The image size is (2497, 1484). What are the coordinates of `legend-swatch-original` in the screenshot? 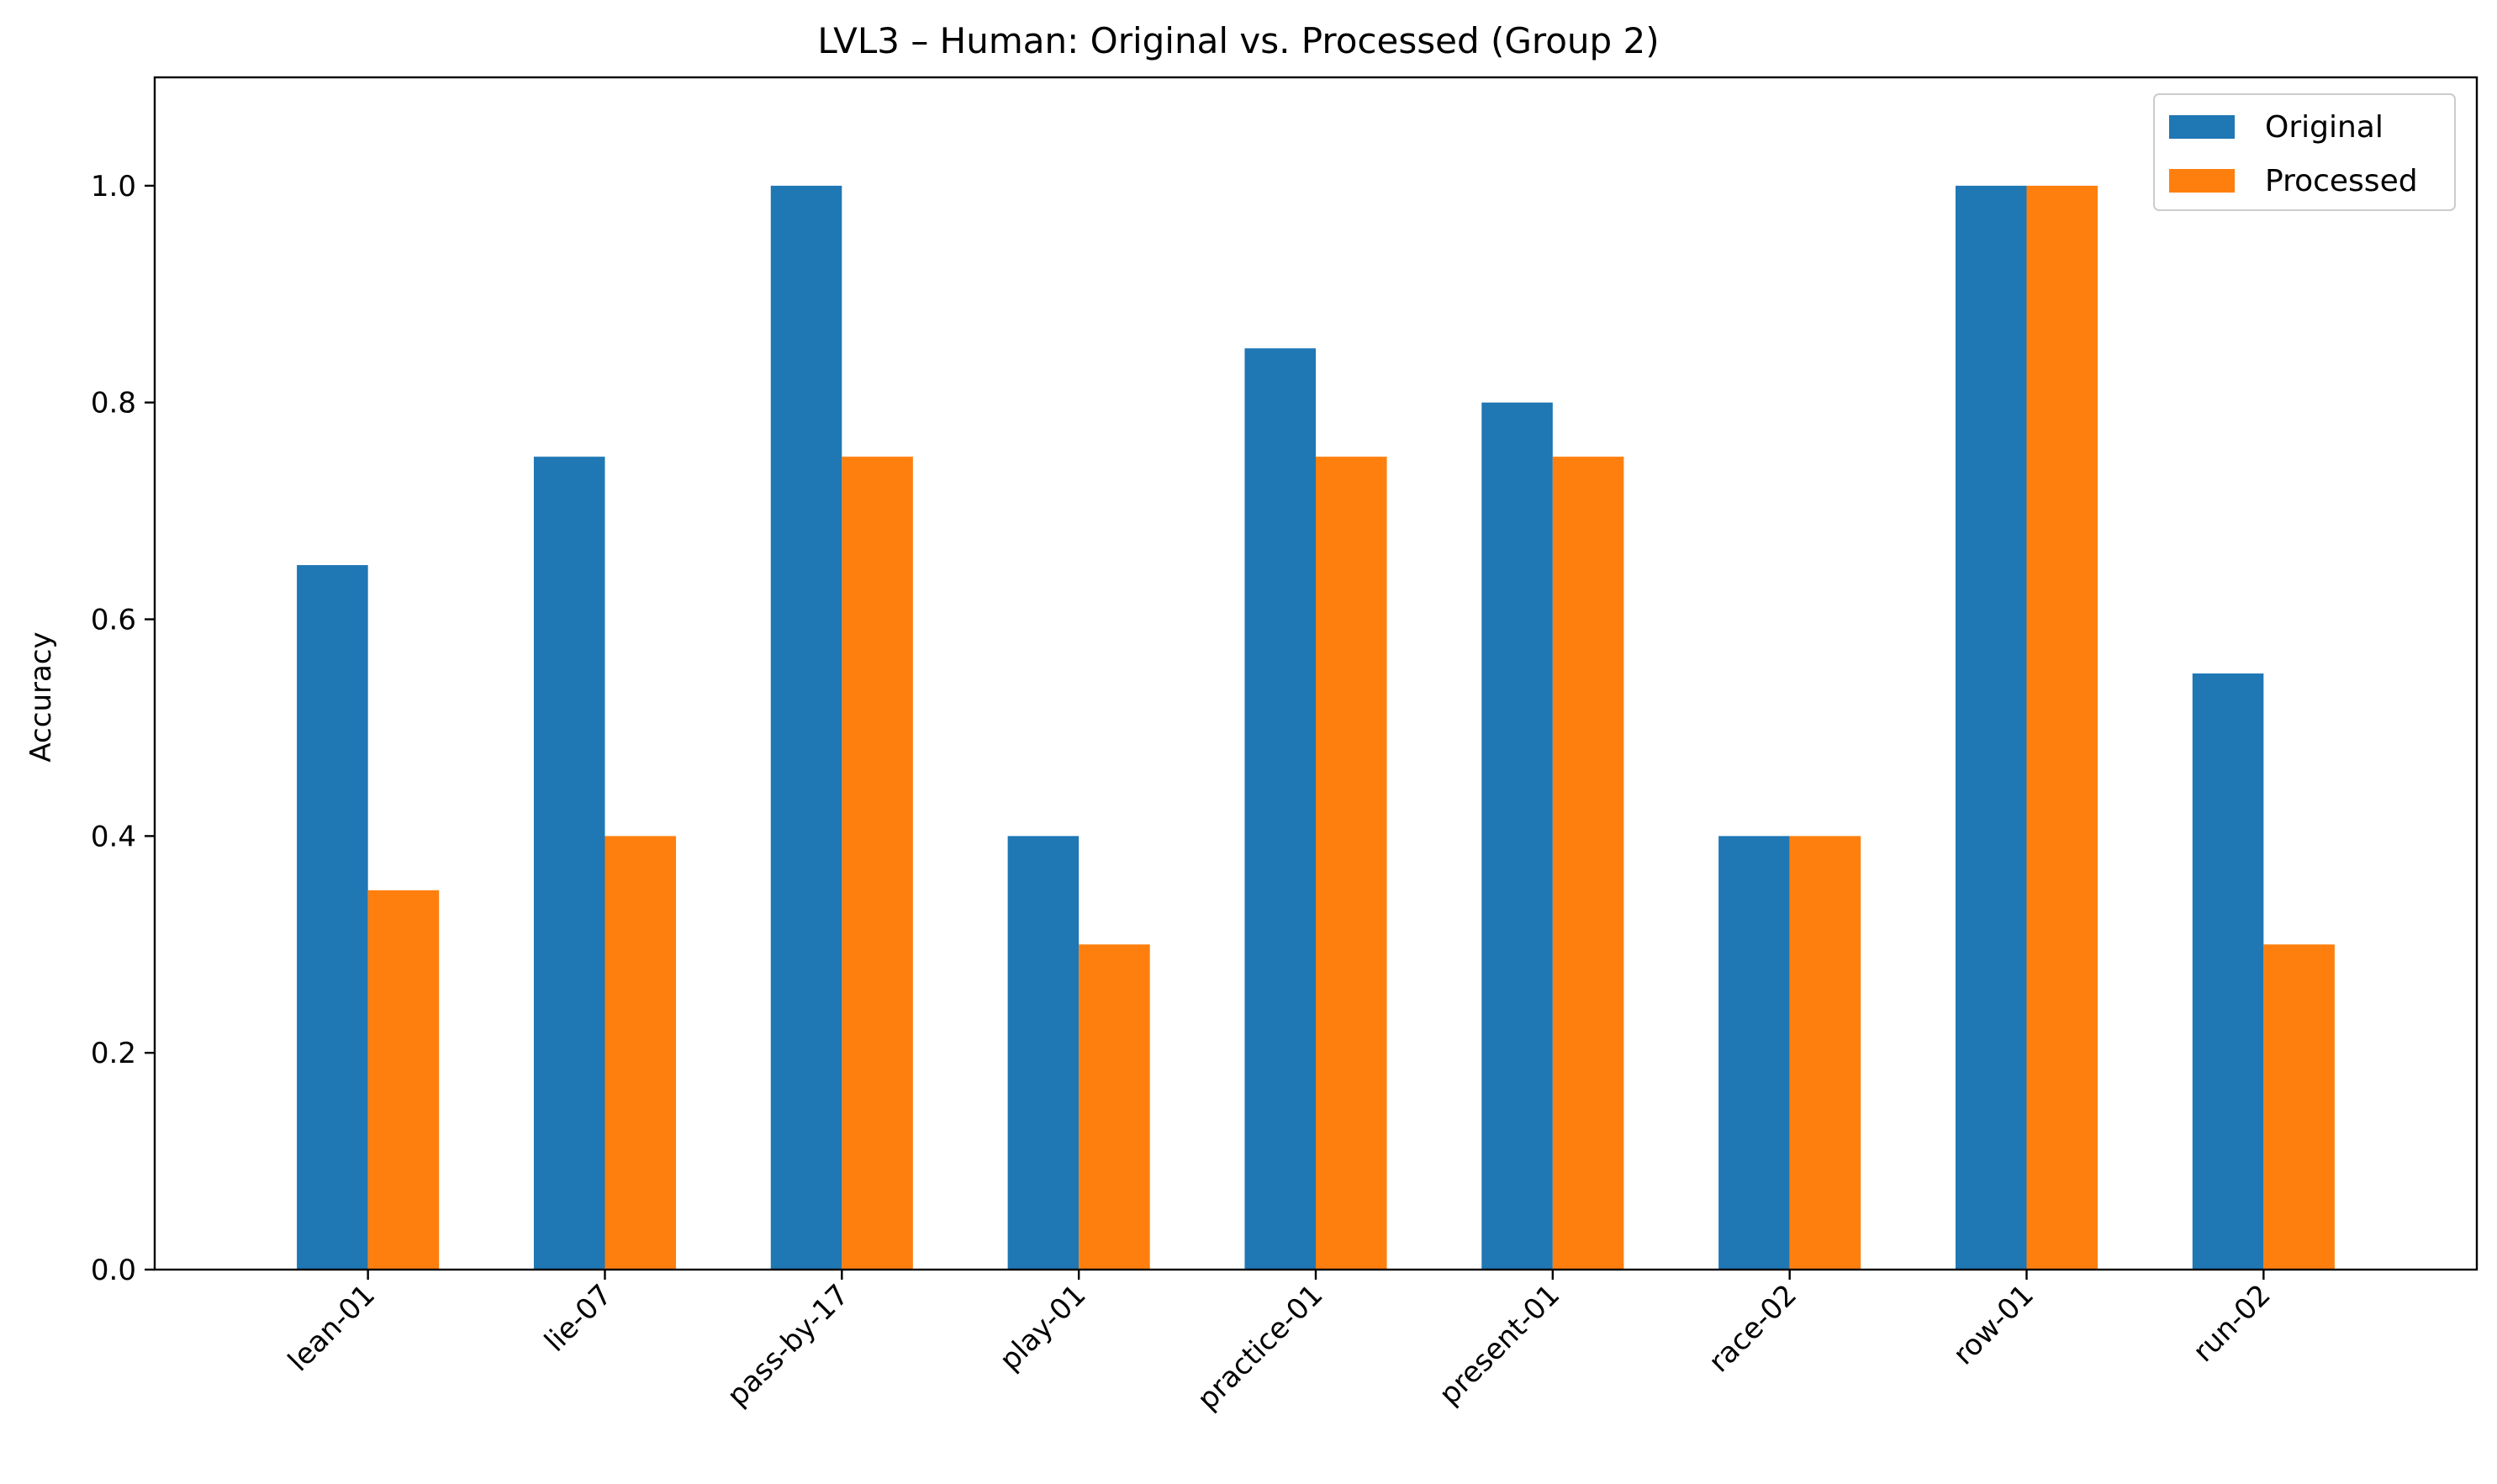 It's located at (2202, 127).